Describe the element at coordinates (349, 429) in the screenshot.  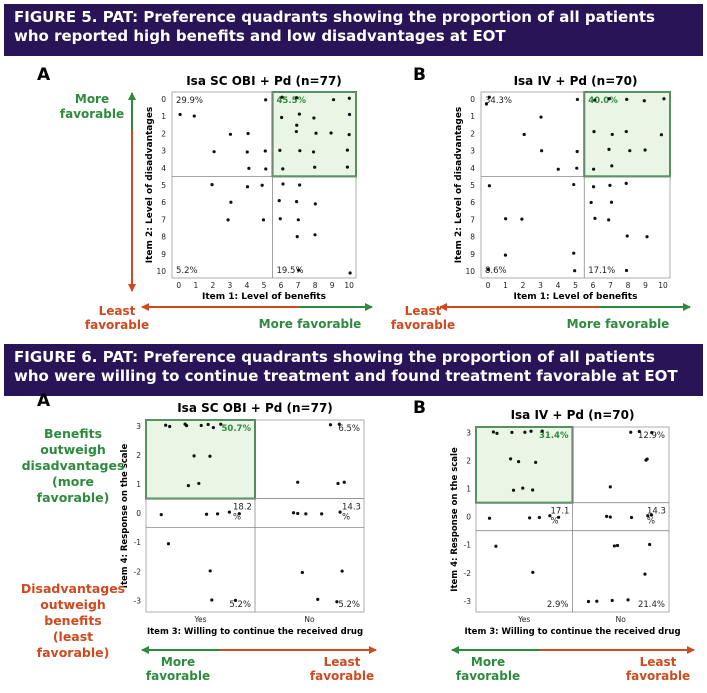
I see `quadrant-label-top-right: 6.5%` at that location.